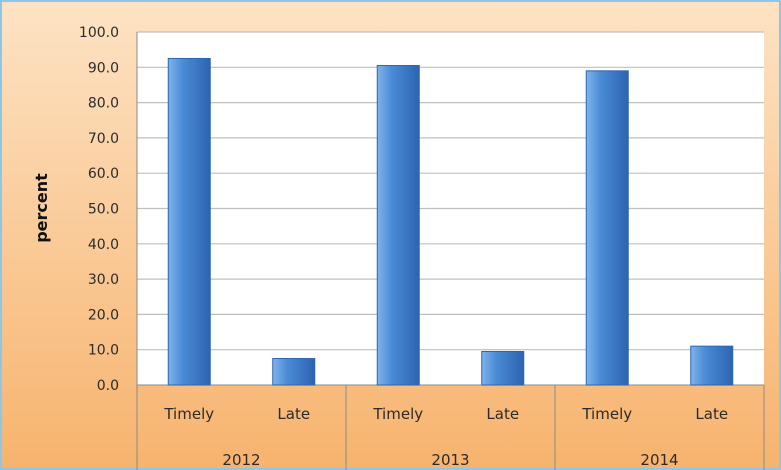 This screenshot has height=470, width=781. I want to click on y-tick-label: 70.0, so click(103, 139).